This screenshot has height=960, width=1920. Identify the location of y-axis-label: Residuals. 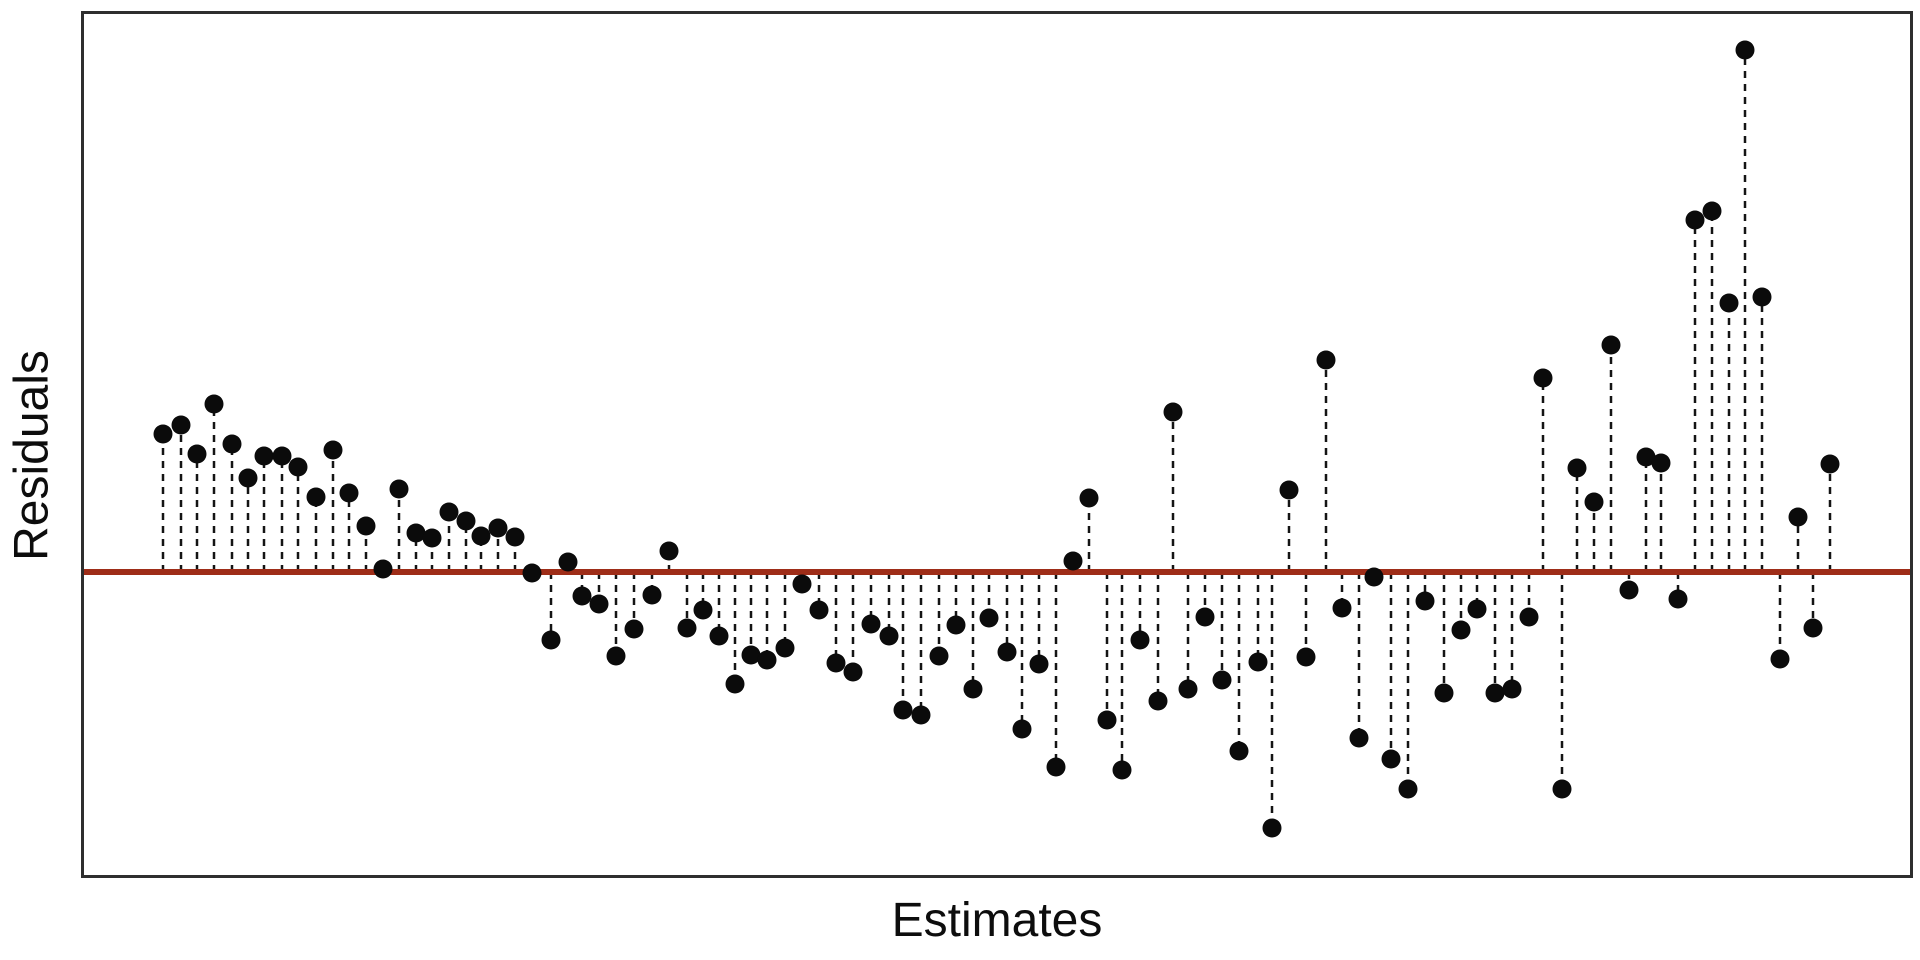
(32, 455).